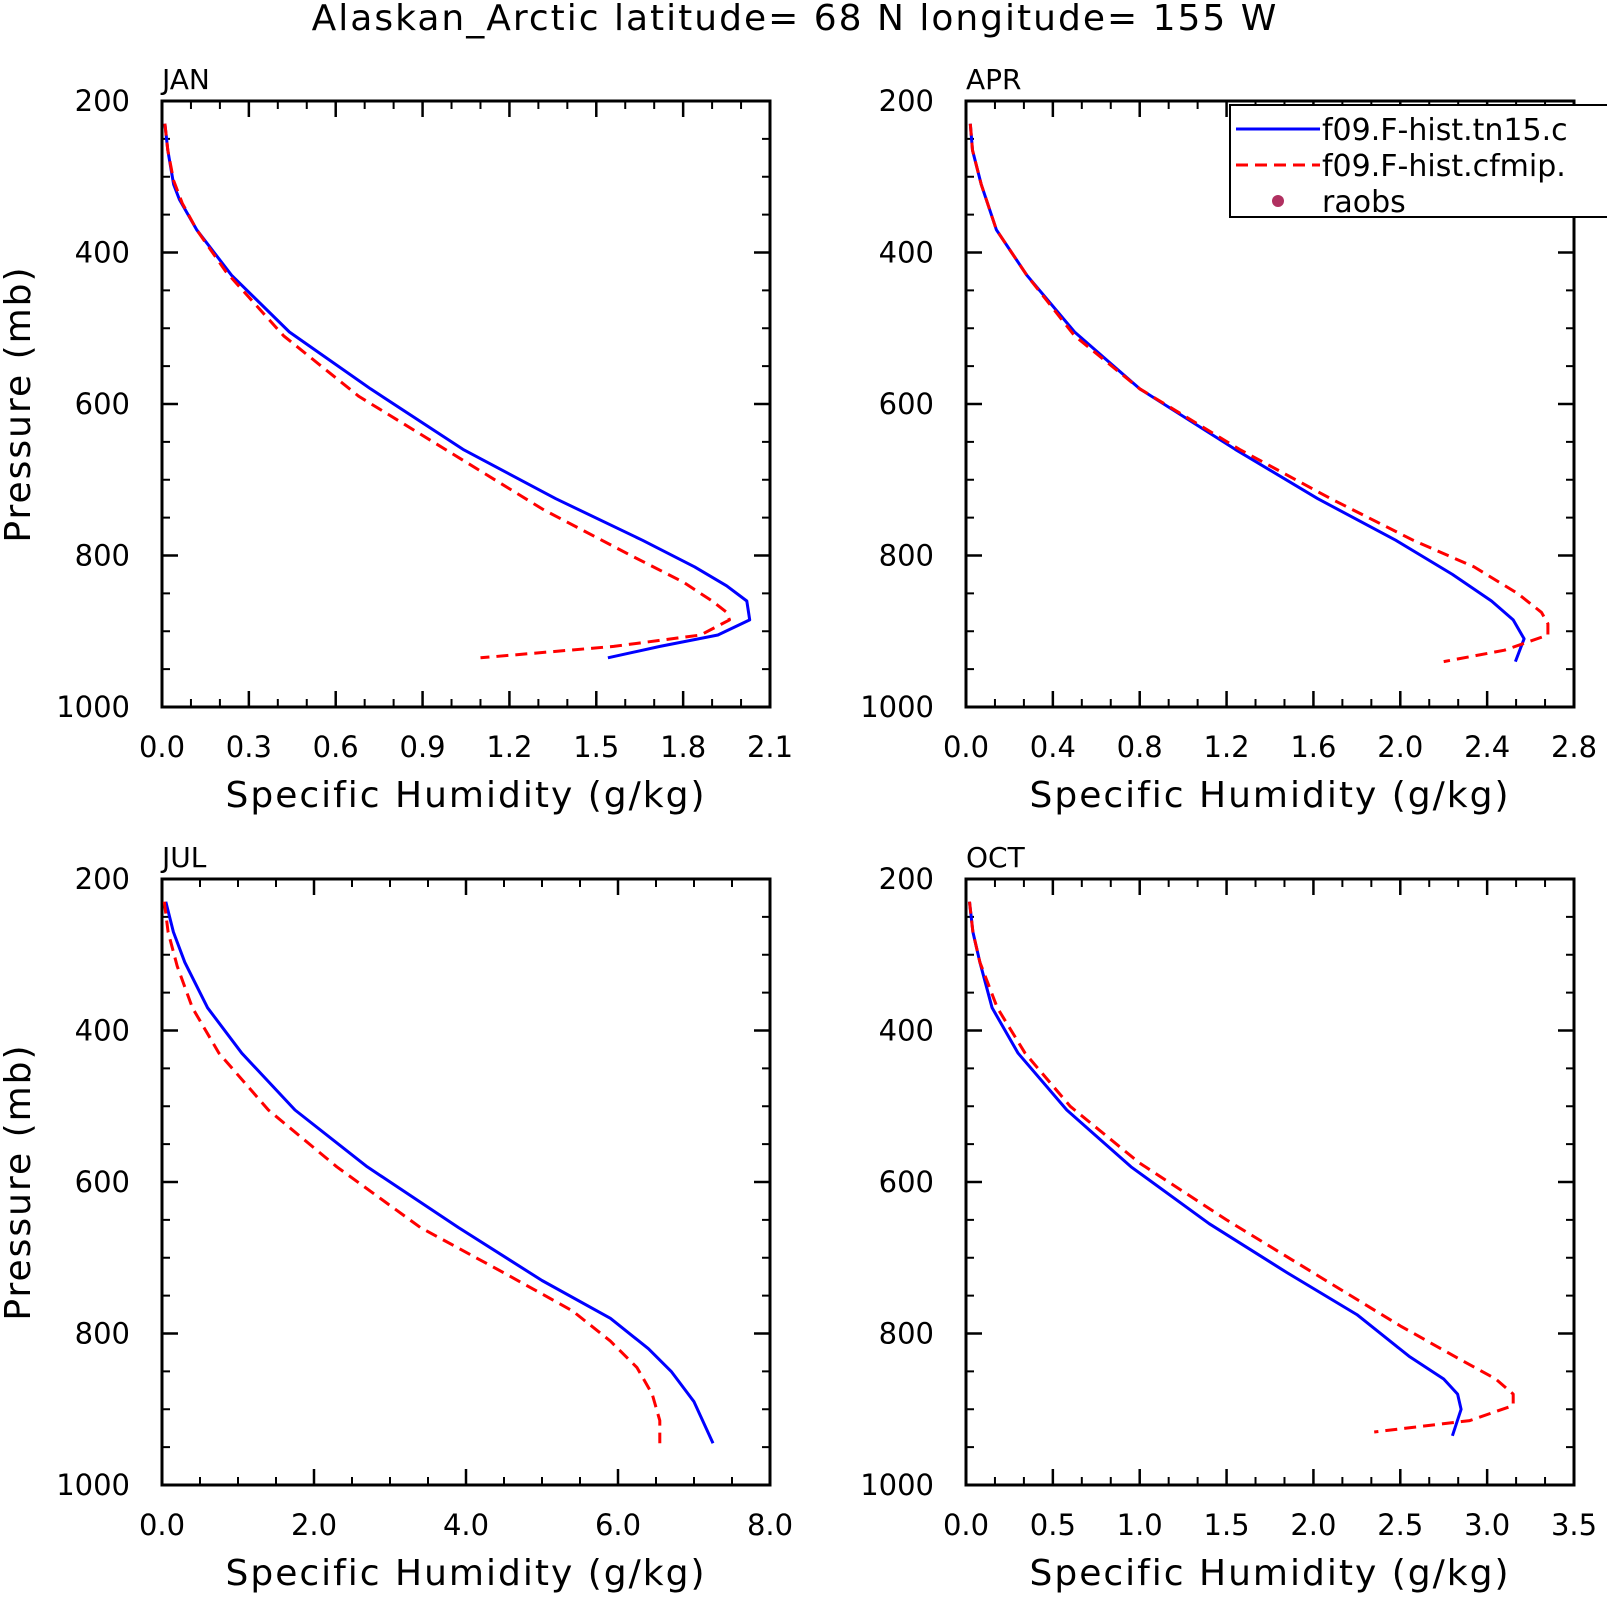  Describe the element at coordinates (1278, 201) in the screenshot. I see `legend-marker-raobs` at that location.